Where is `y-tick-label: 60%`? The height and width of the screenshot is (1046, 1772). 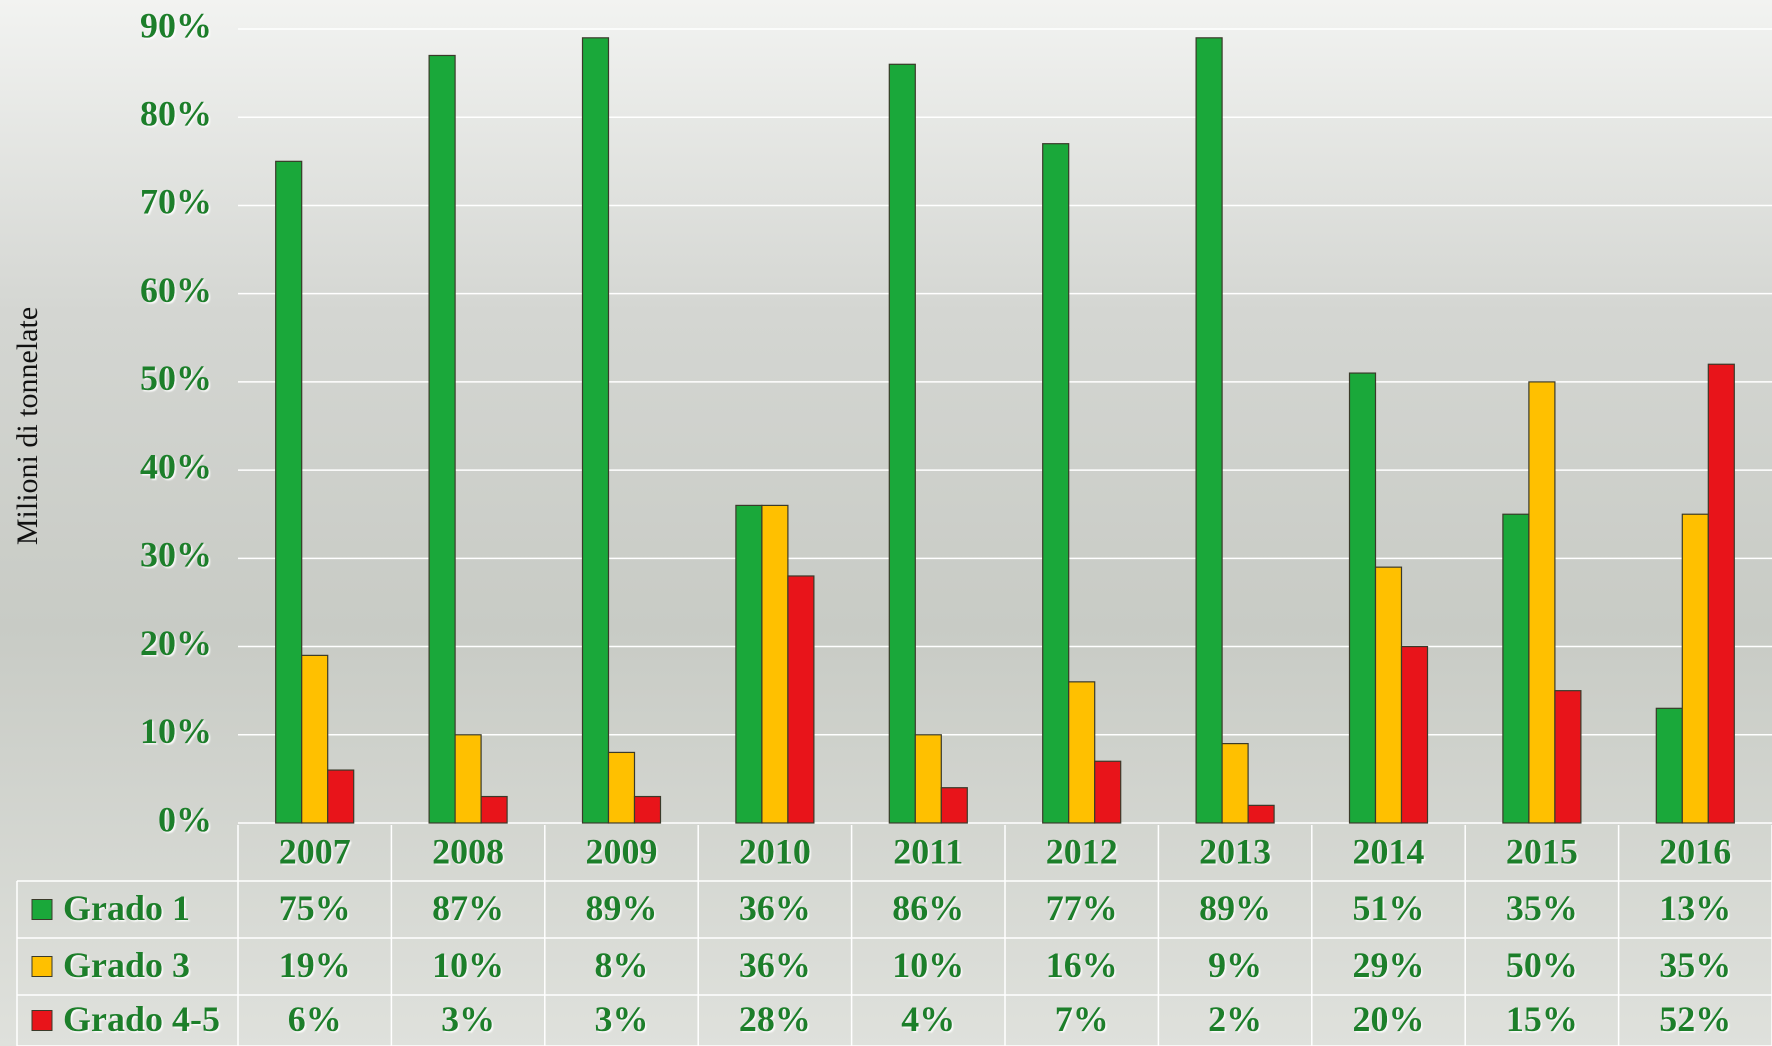 y-tick-label: 60% is located at coordinates (176, 290).